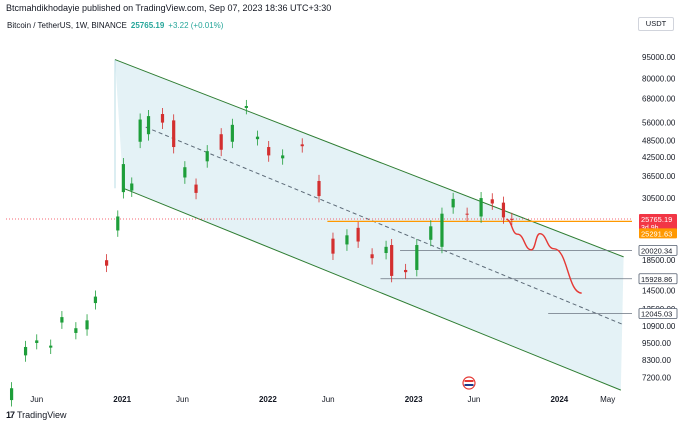 This screenshot has width=690, height=431. Describe the element at coordinates (659, 57) in the screenshot. I see `y-tick-label: 95000.00` at that location.